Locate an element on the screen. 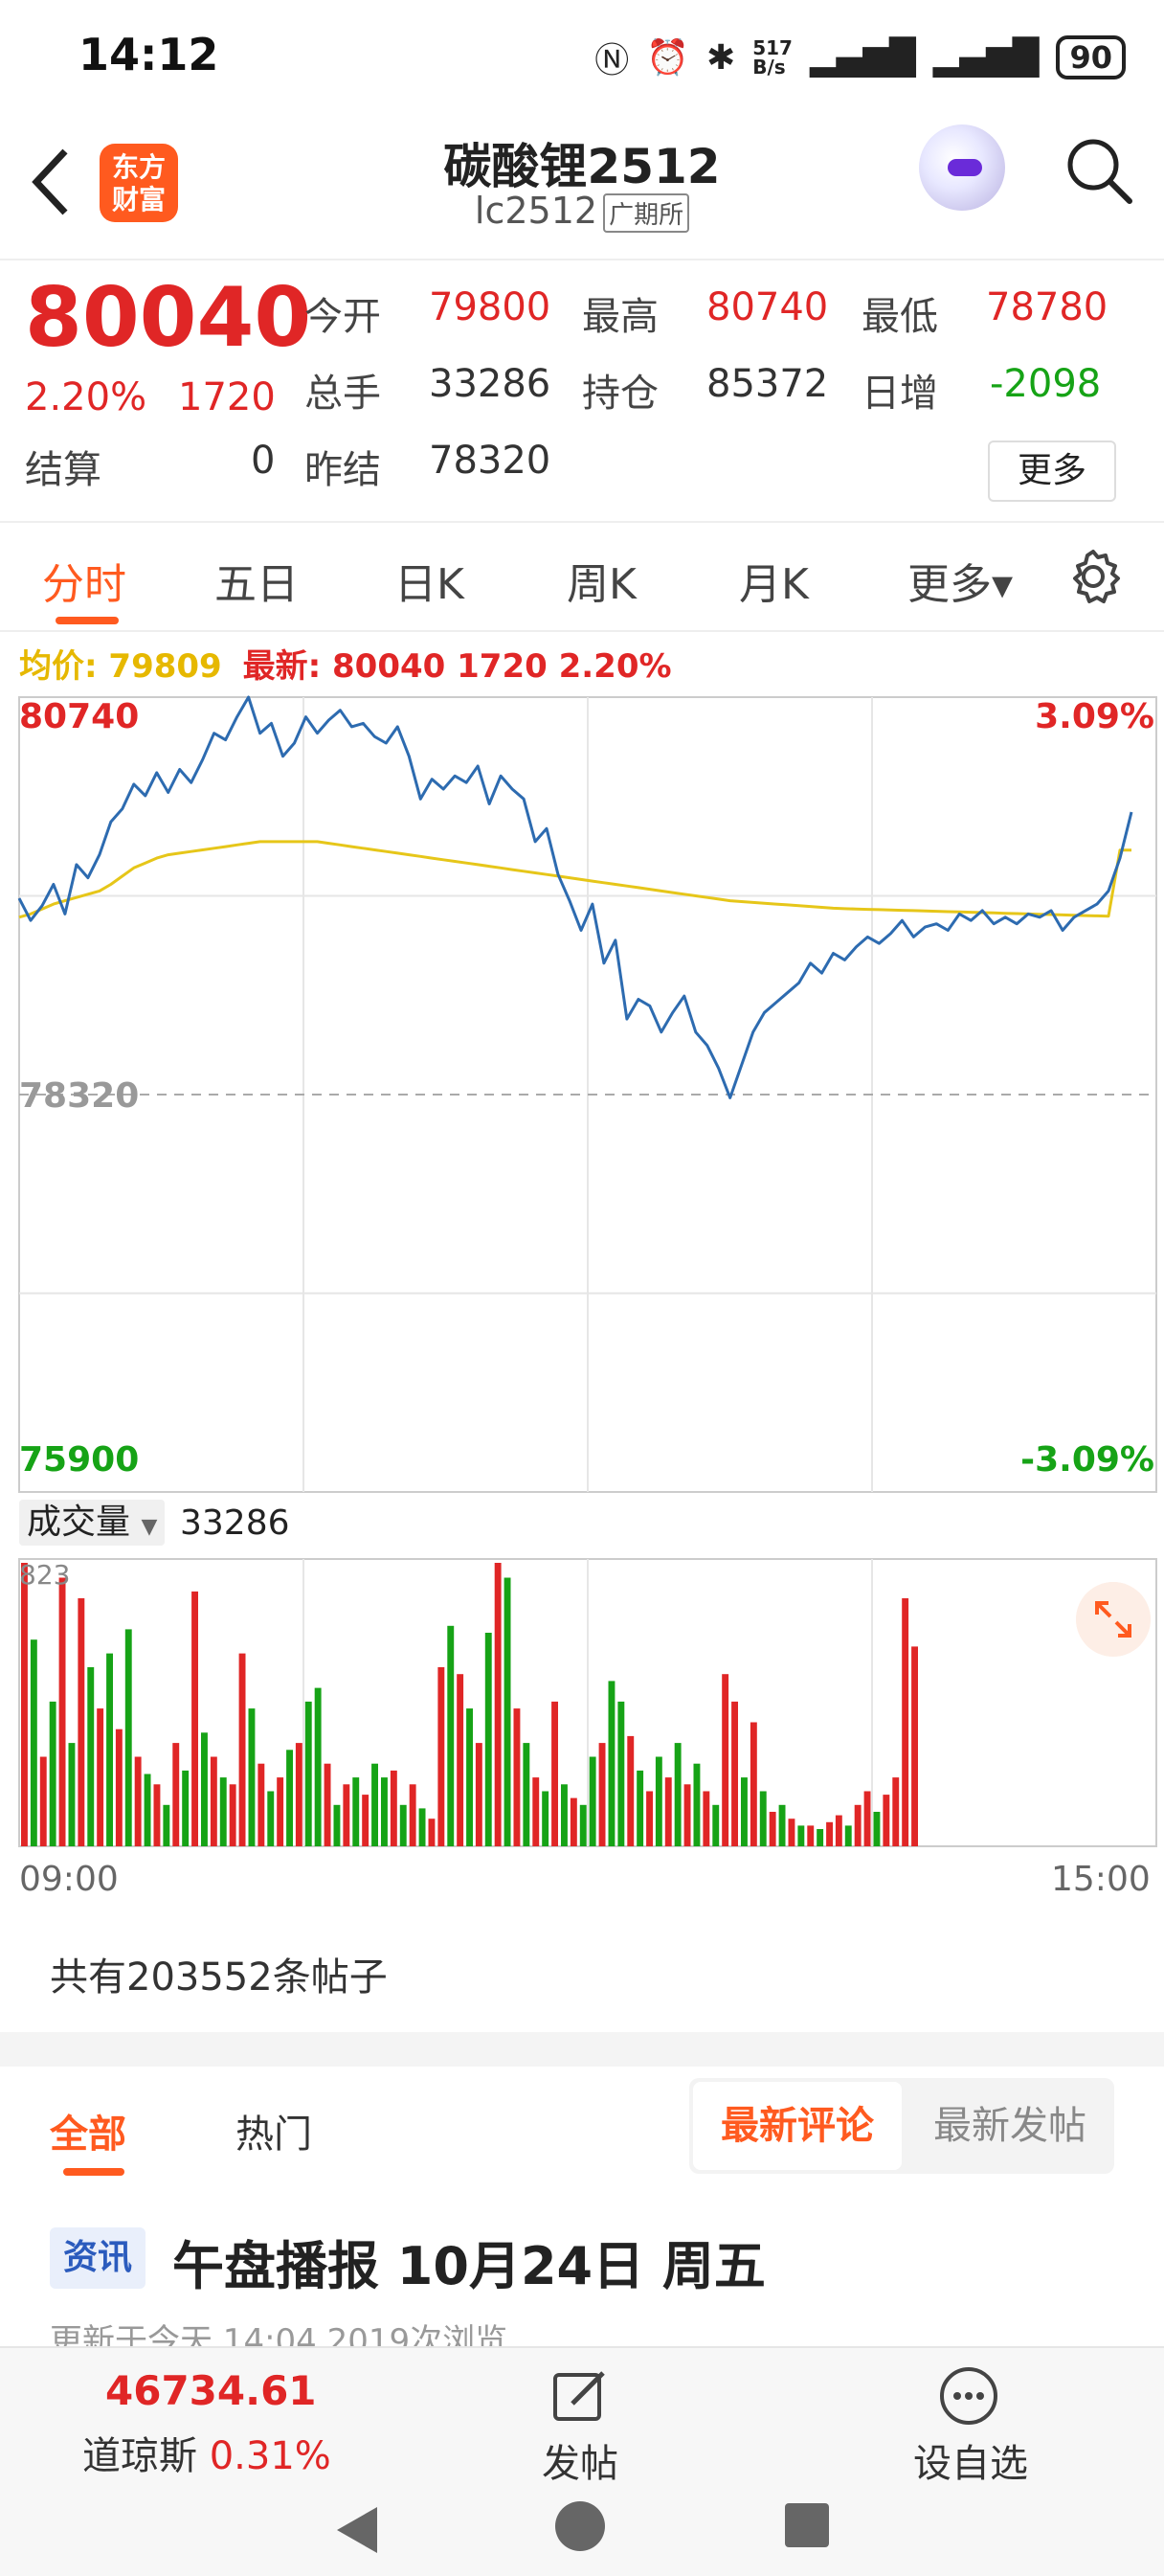  assistant-eye-icon is located at coordinates (965, 167).